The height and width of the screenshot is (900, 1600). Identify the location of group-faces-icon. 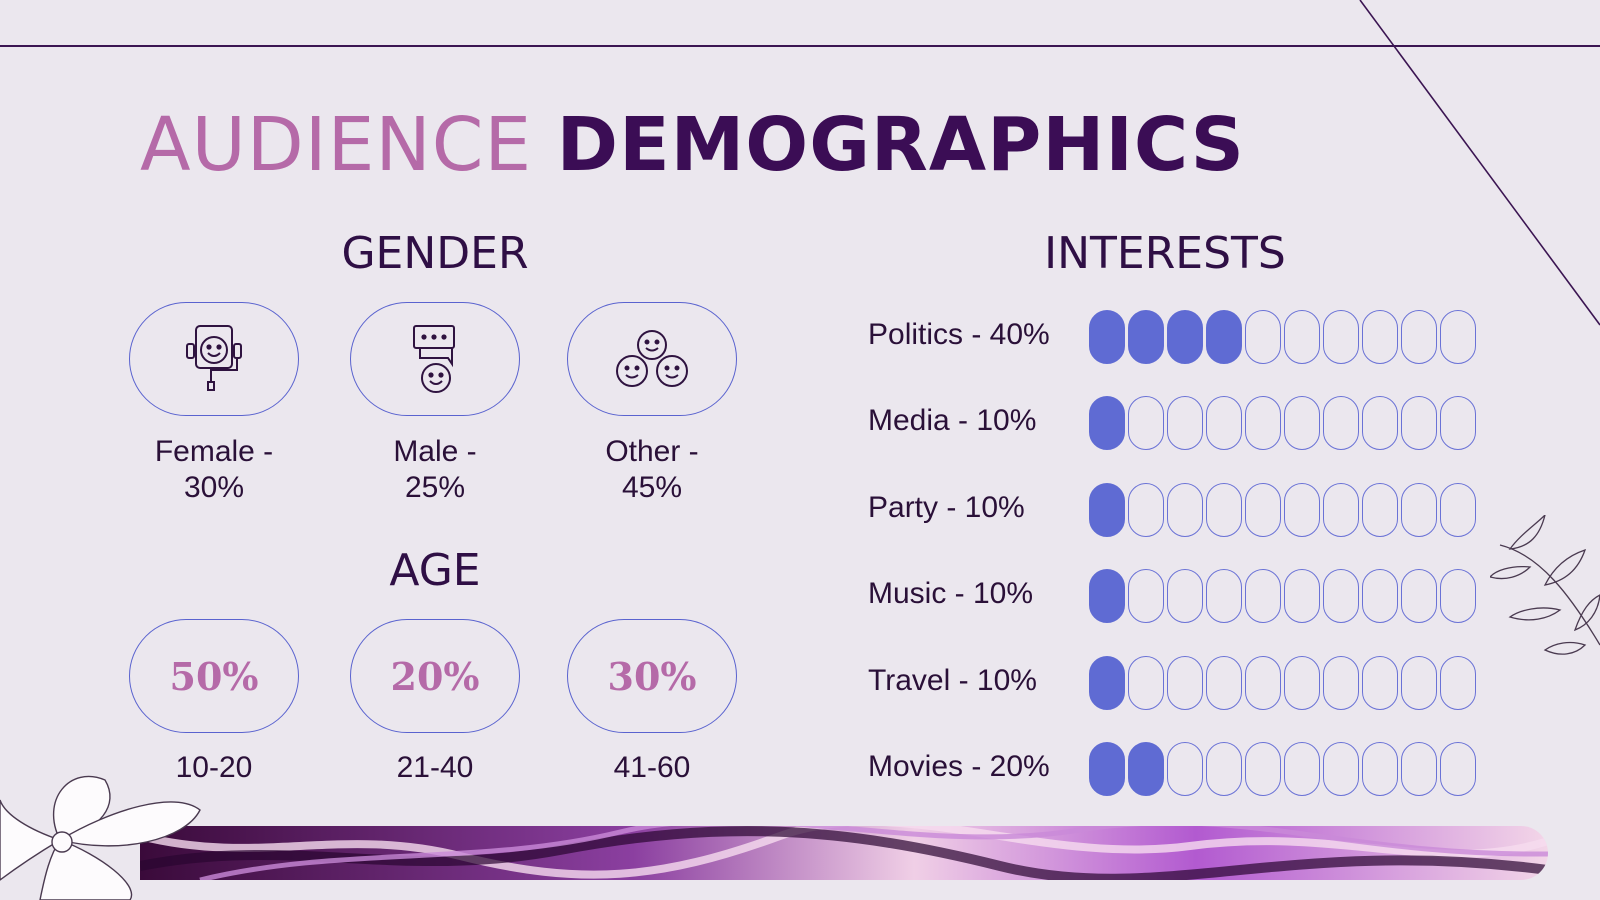
(652, 358).